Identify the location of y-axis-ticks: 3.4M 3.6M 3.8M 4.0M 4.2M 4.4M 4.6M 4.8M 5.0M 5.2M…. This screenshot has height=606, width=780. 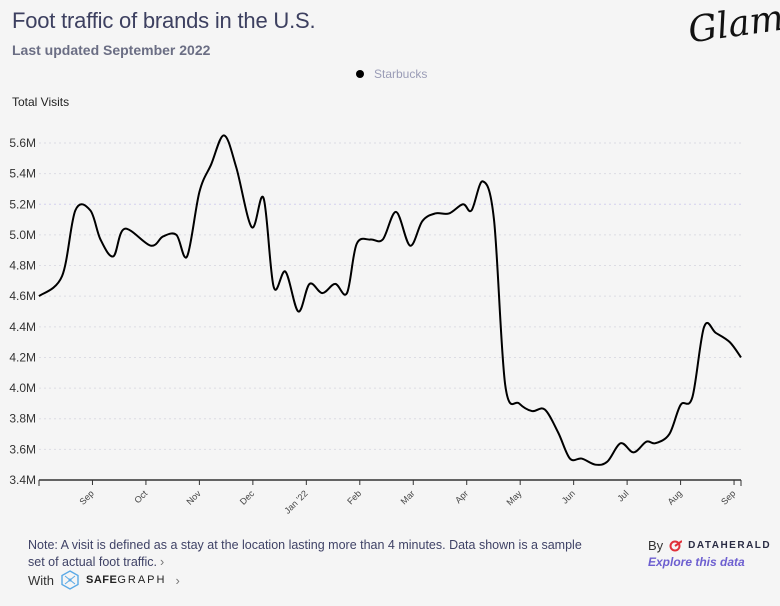
(22, 311).